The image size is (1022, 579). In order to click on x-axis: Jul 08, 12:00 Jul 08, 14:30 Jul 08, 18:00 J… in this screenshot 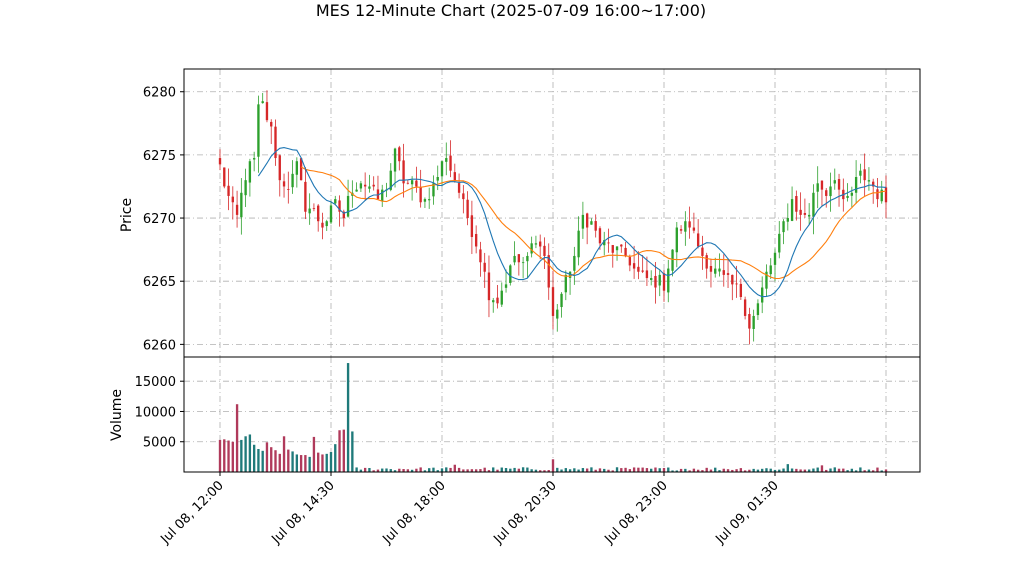, I will do `click(522, 510)`.